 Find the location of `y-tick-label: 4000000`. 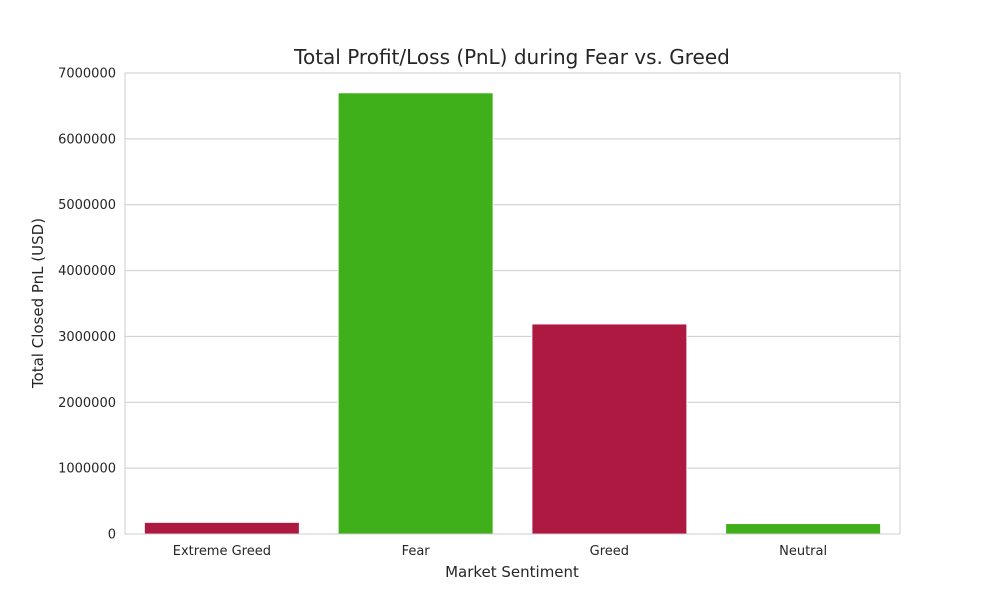

y-tick-label: 4000000 is located at coordinates (87, 271).